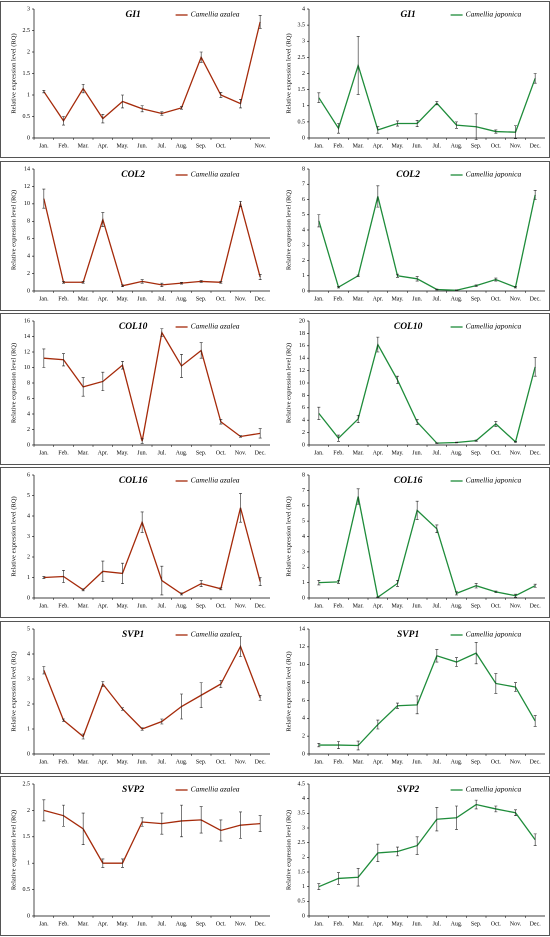 The width and height of the screenshot is (550, 937). What do you see at coordinates (303, 491) in the screenshot?
I see `y-tick-label: 7` at bounding box center [303, 491].